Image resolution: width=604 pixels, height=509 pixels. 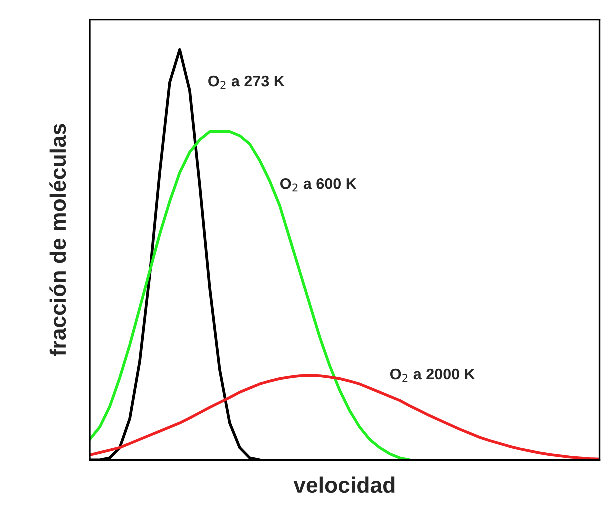 What do you see at coordinates (318, 185) in the screenshot?
I see `series-label: O$_{2}$ a 600 K` at bounding box center [318, 185].